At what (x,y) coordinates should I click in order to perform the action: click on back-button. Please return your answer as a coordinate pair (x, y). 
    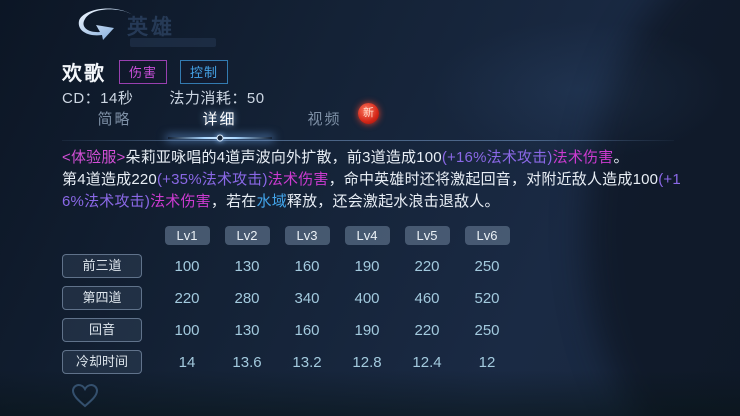
    Looking at the image, I should click on (107, 24).